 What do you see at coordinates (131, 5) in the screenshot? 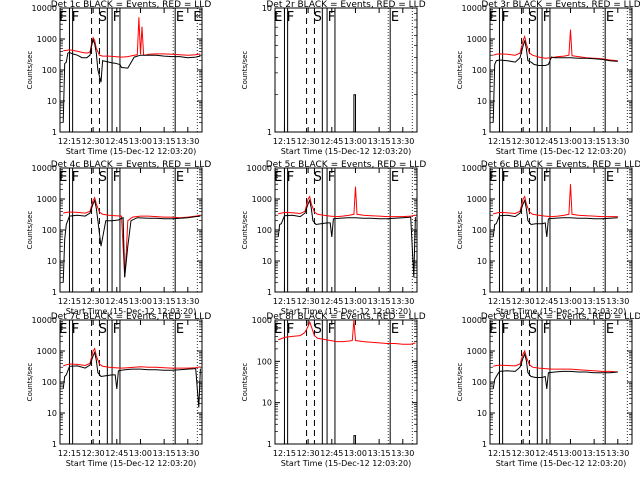
I see `chart-title: Det 1c BLACK = Events, RED = LLD` at bounding box center [131, 5].